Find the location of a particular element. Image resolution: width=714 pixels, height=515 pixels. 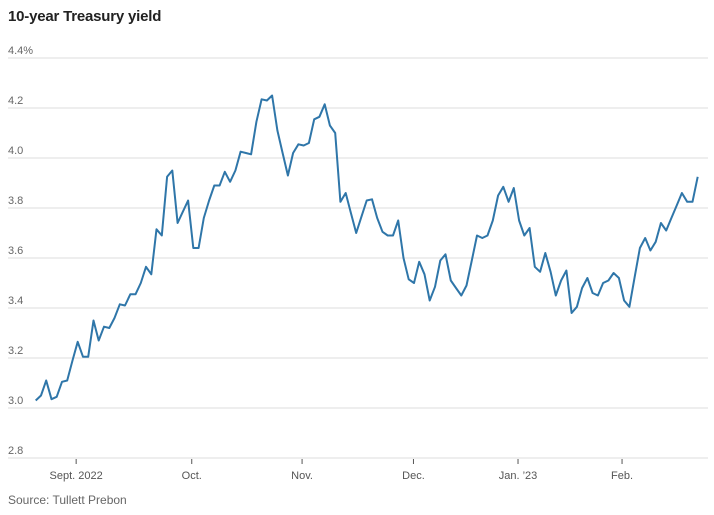

y-tick-label: 3.2 is located at coordinates (15, 351).